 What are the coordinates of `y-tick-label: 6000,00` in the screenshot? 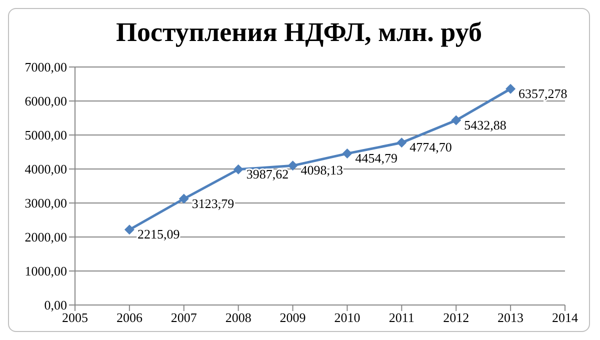 It's located at (45, 101).